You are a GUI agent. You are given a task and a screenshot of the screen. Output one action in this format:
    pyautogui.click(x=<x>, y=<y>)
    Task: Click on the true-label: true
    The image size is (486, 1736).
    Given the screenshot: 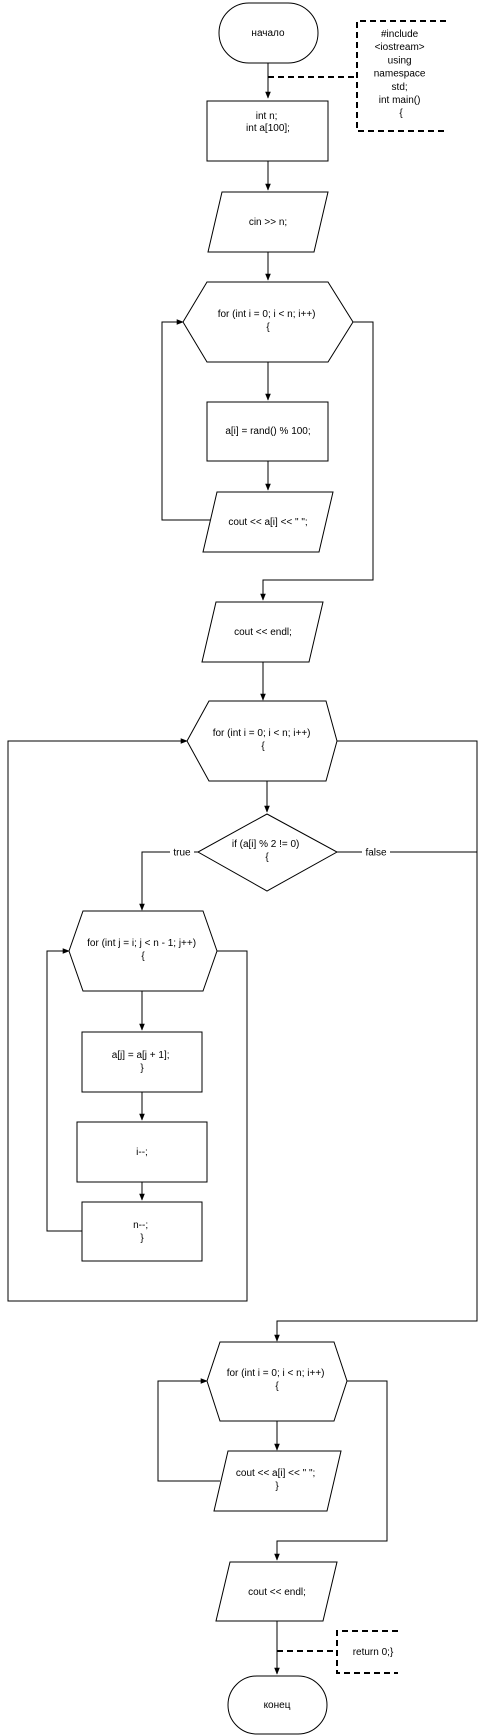 What is the action you would take?
    pyautogui.click(x=182, y=853)
    